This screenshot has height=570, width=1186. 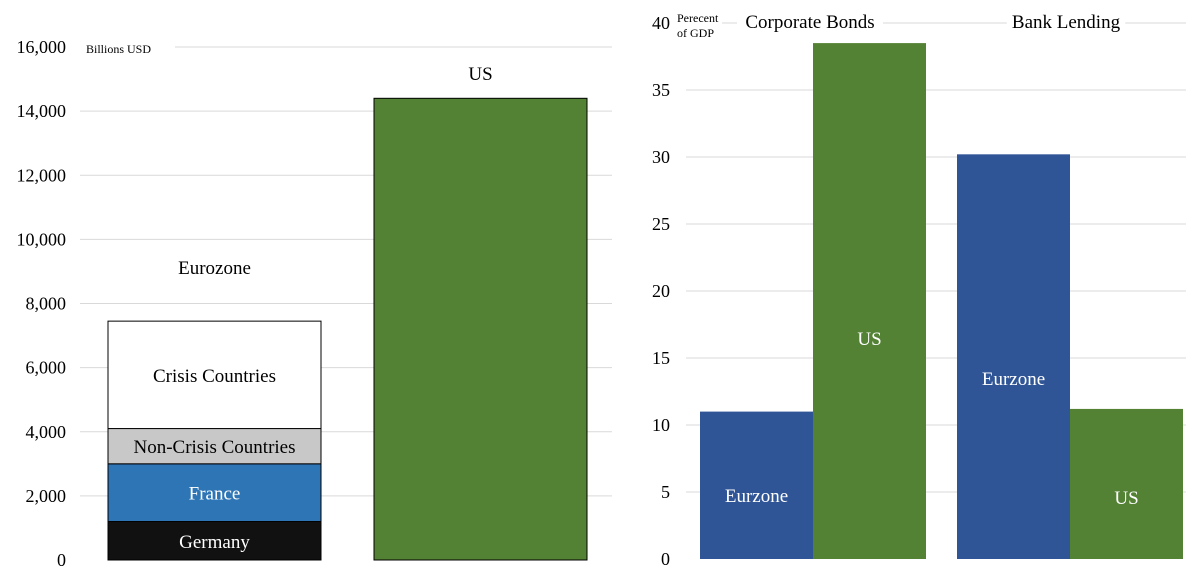 I want to click on y-tick-label: 4,000, so click(x=46, y=432).